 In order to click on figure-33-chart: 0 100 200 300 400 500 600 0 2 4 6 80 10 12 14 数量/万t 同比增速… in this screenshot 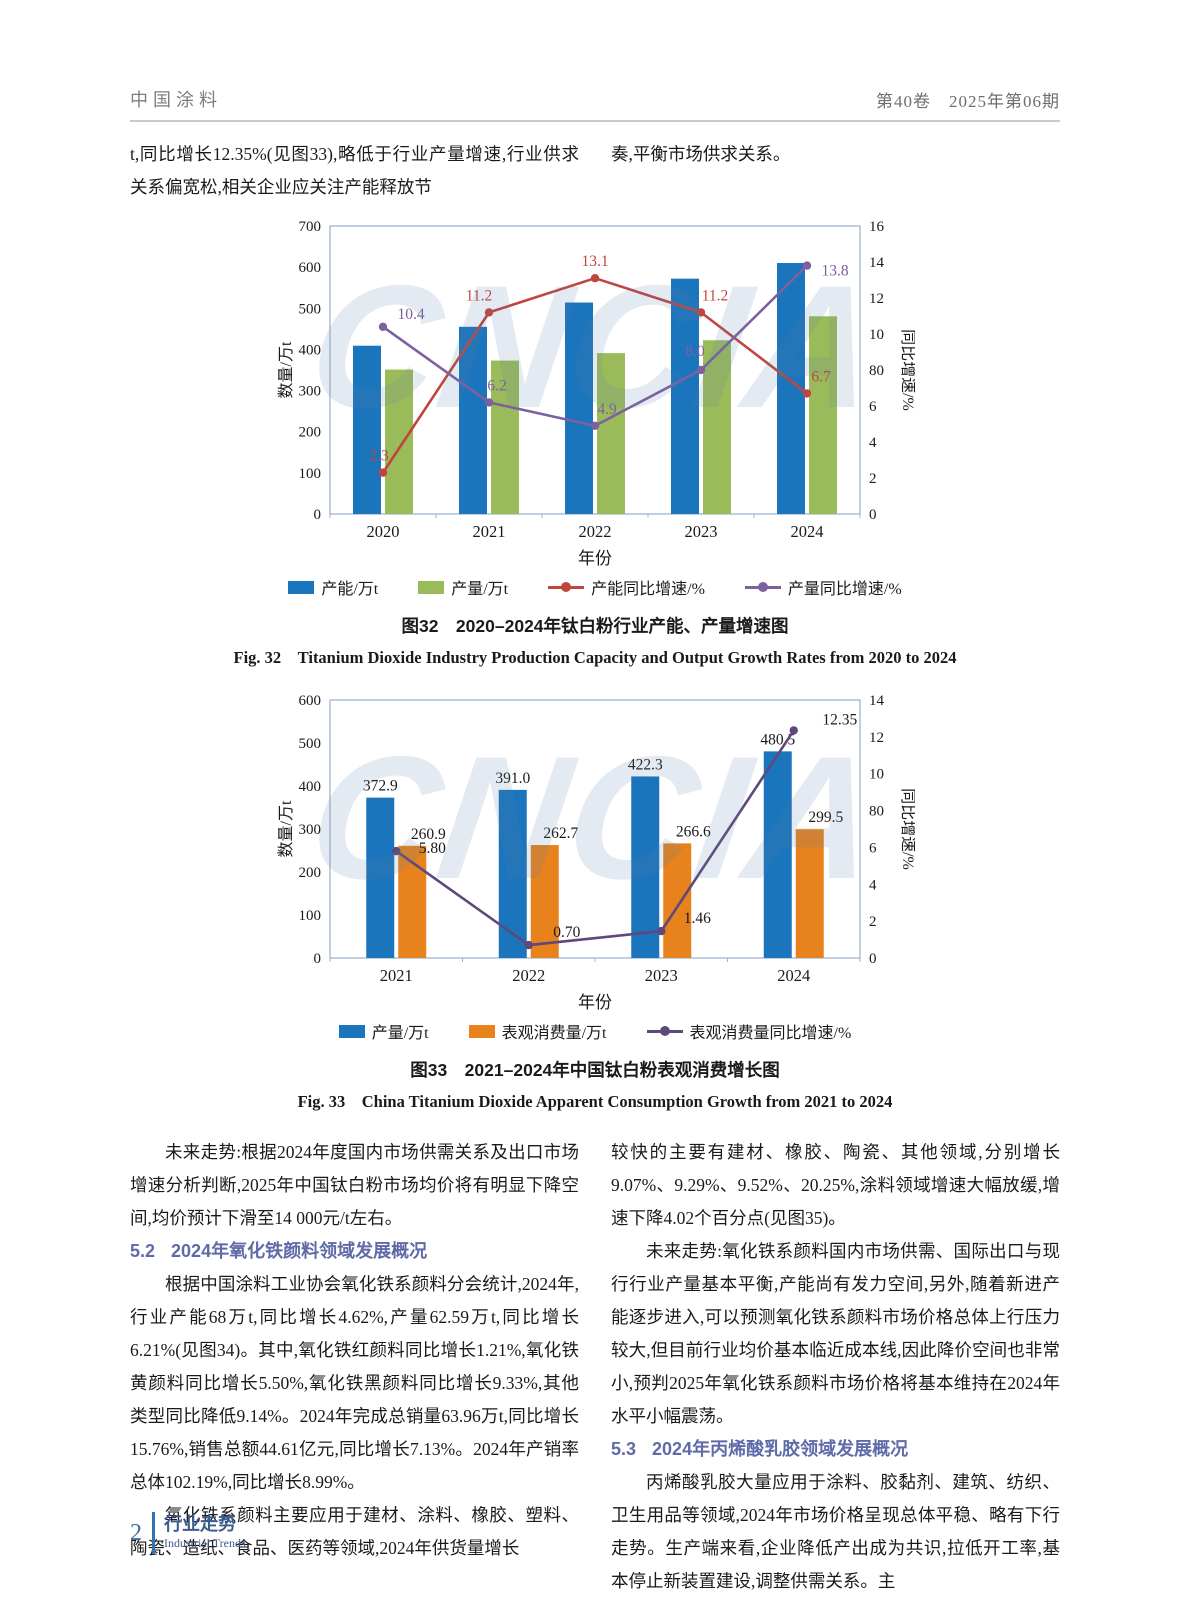, I will do `click(595, 865)`.